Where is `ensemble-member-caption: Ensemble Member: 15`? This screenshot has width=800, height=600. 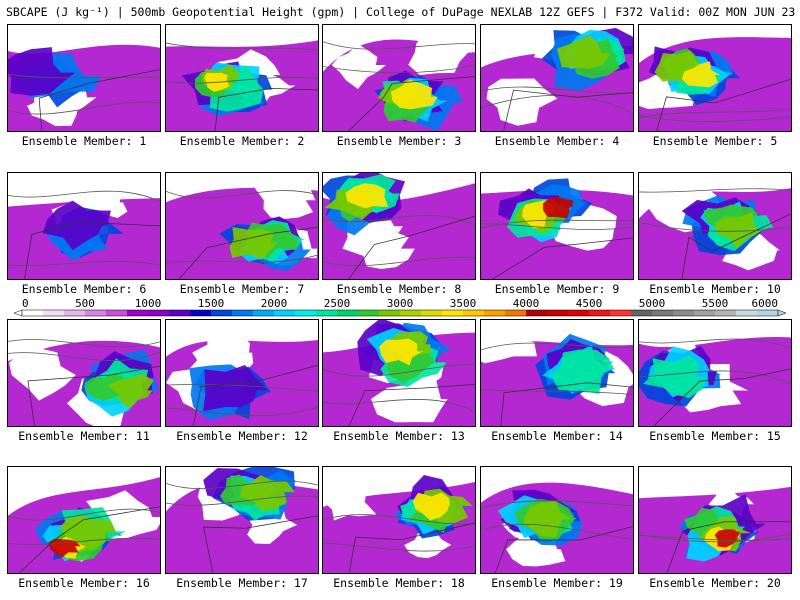
ensemble-member-caption: Ensemble Member: 15 is located at coordinates (715, 436).